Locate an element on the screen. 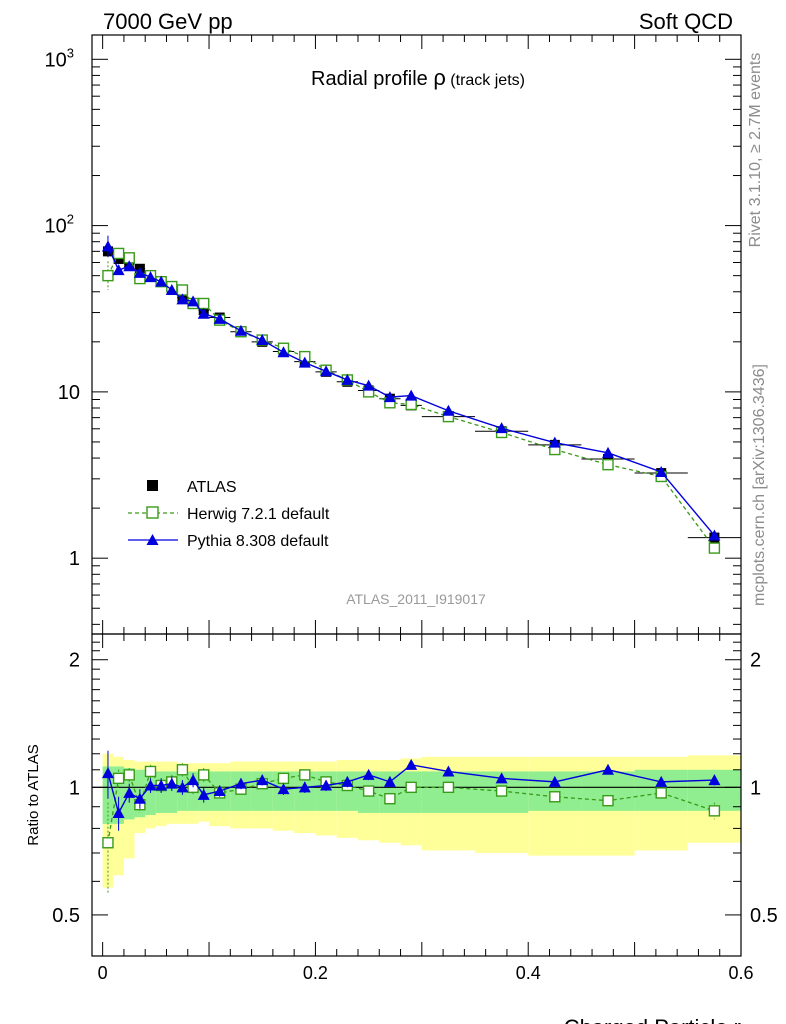  herwig-ratio-line is located at coordinates (411, 805).